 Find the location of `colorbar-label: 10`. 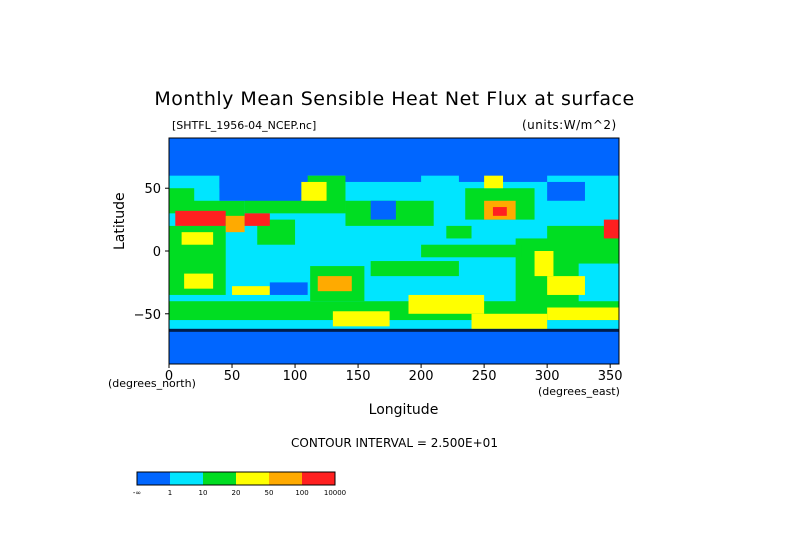

colorbar-label: 10 is located at coordinates (203, 493).